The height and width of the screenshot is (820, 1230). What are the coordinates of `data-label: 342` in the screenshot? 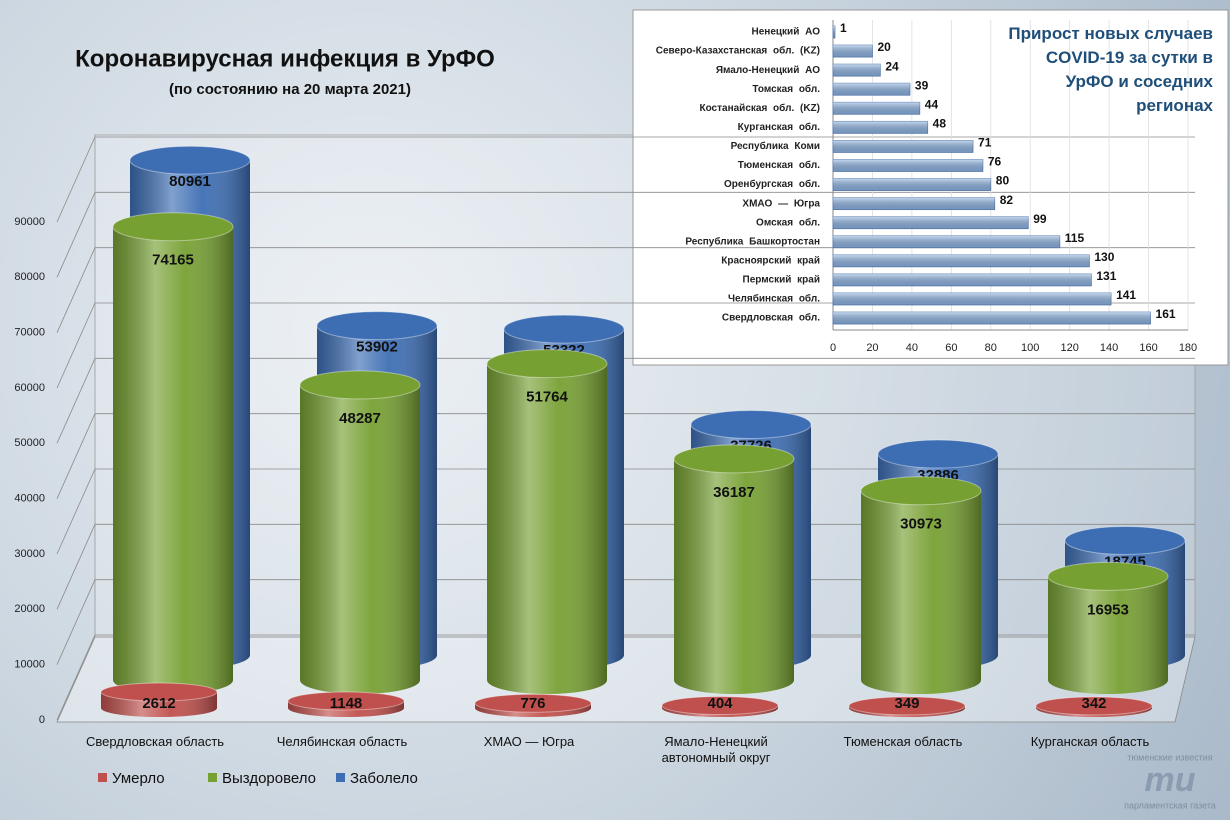 It's located at (1093, 703).